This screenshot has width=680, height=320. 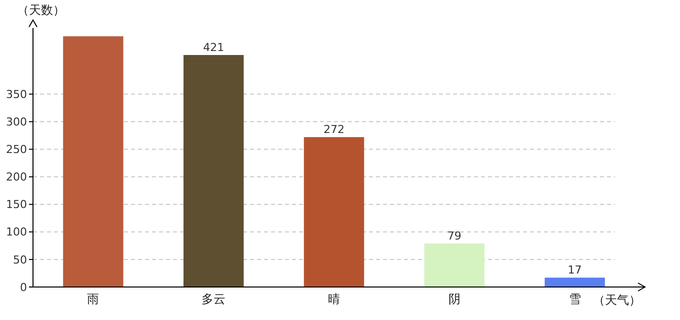 What do you see at coordinates (574, 299) in the screenshot?
I see `x-tick-label: 雪` at bounding box center [574, 299].